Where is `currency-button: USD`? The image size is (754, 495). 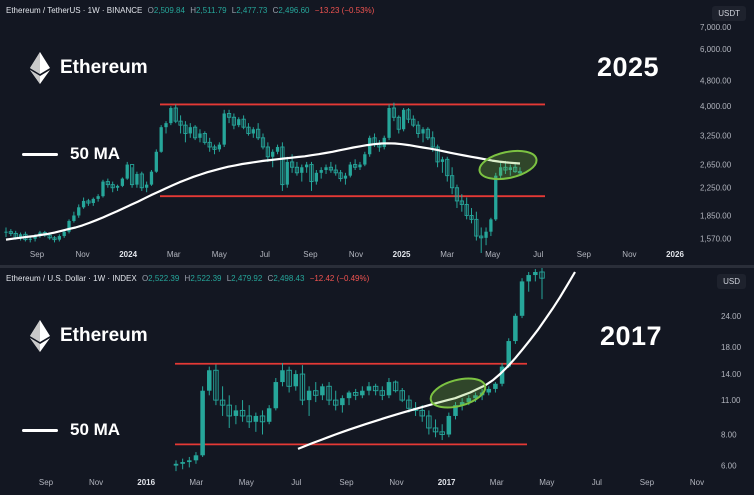 currency-button: USD is located at coordinates (731, 281).